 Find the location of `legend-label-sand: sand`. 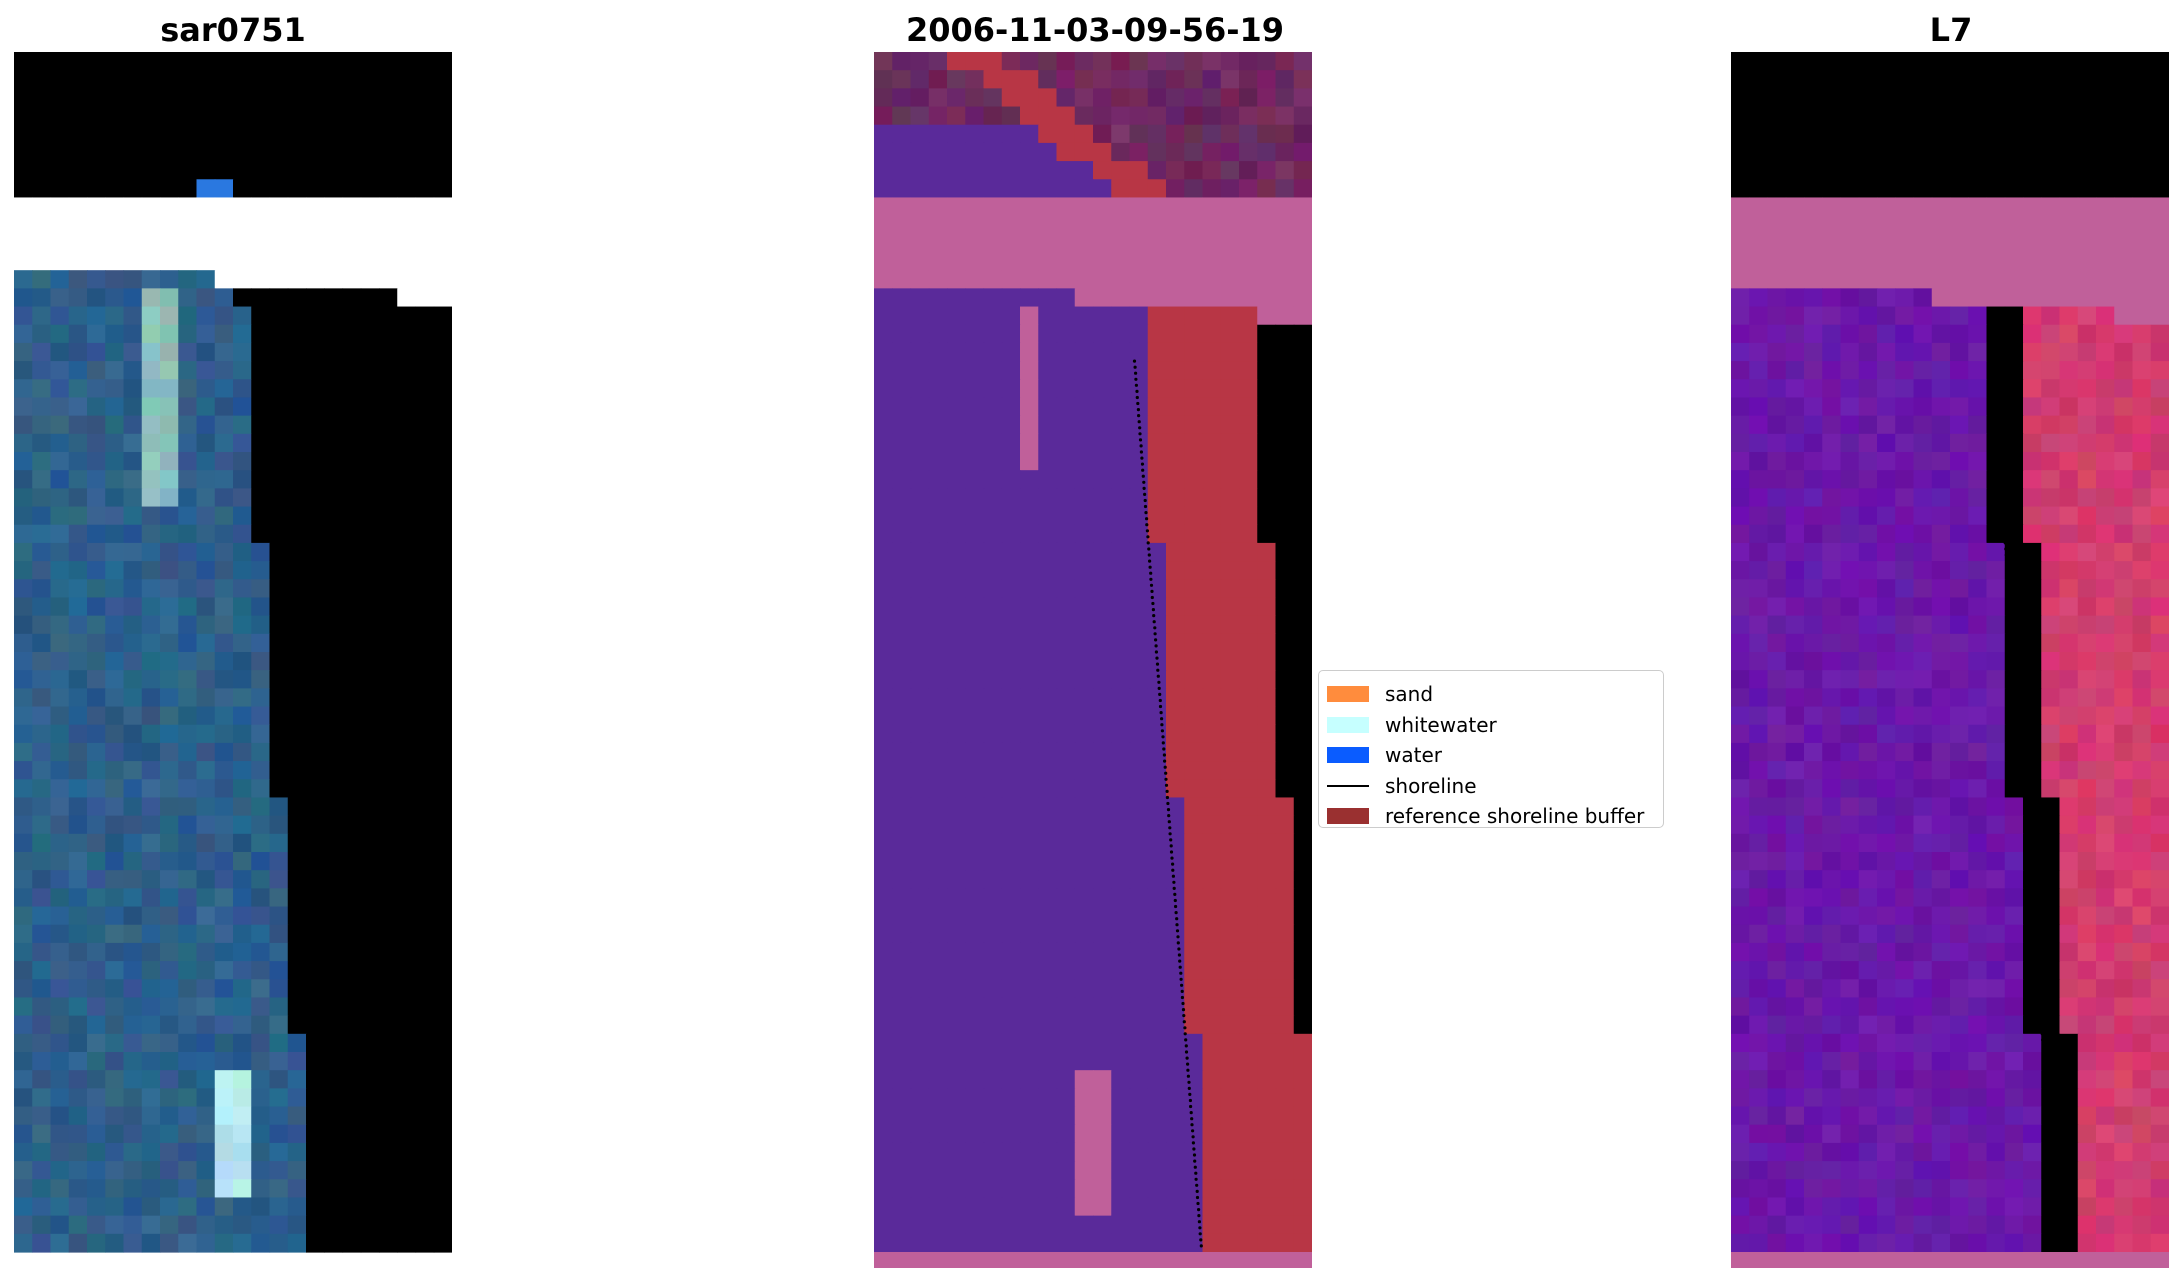

legend-label-sand: sand is located at coordinates (1409, 694).